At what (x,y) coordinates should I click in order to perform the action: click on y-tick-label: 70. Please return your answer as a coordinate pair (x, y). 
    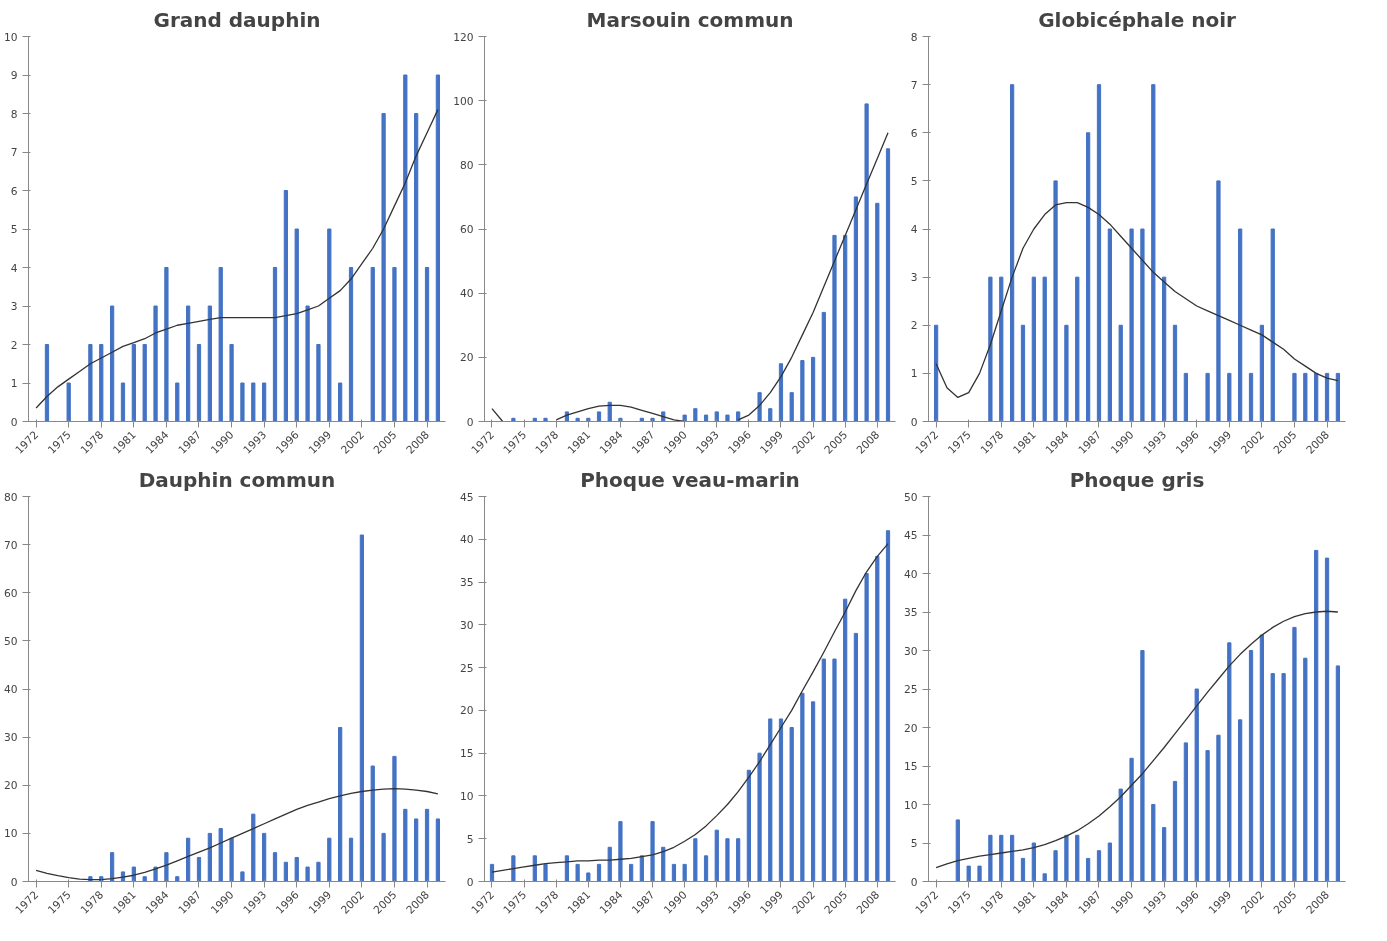
    Looking at the image, I should click on (10, 545).